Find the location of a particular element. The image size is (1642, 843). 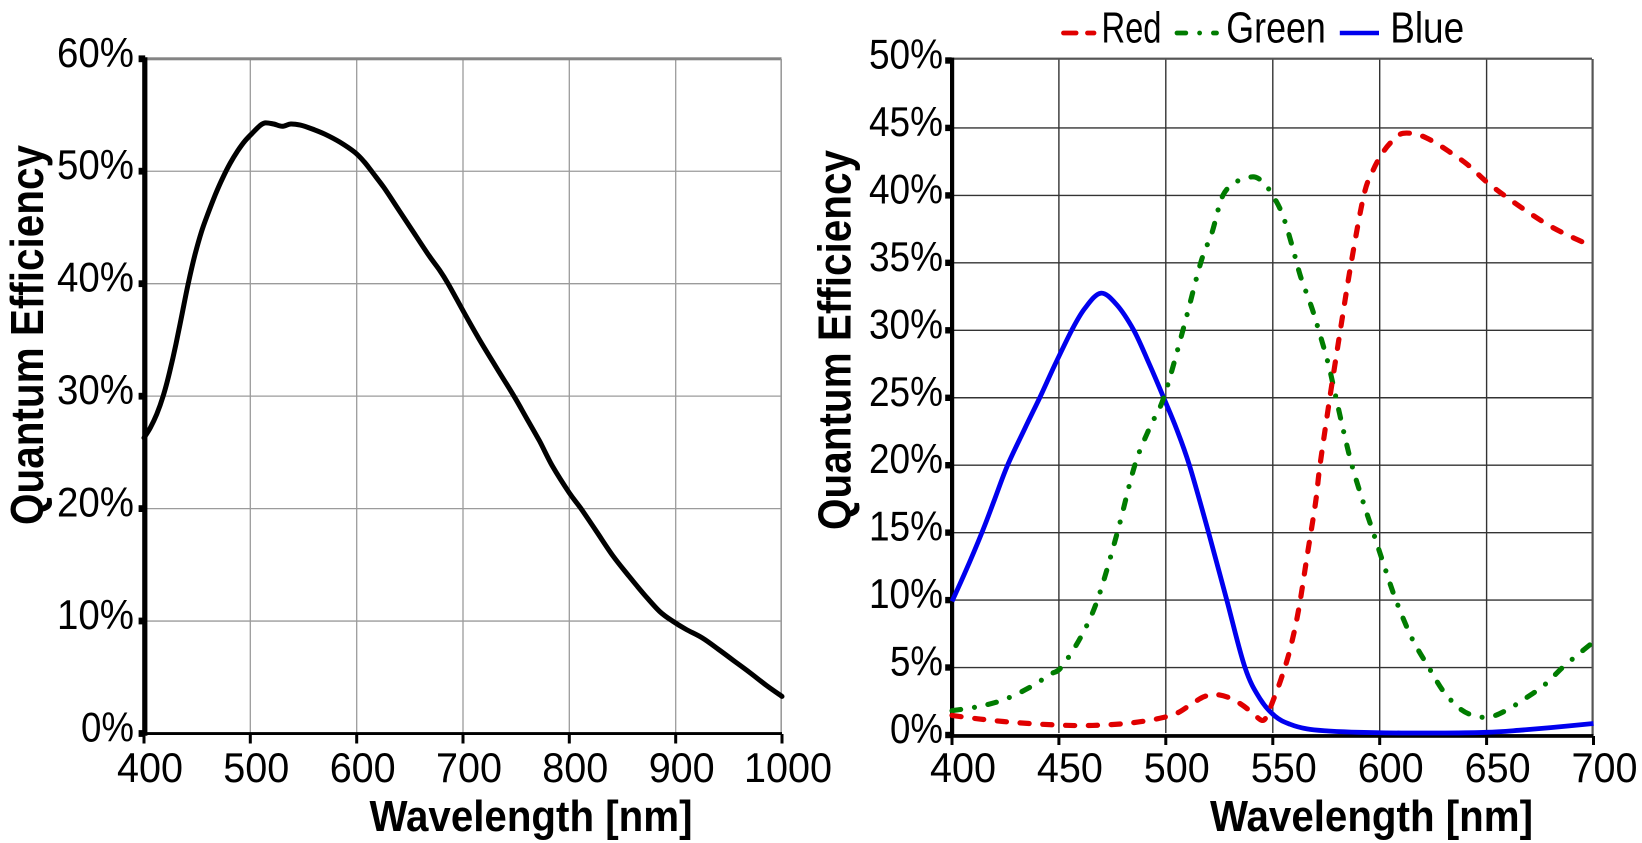

svg-text: 550 is located at coordinates (1284, 767).